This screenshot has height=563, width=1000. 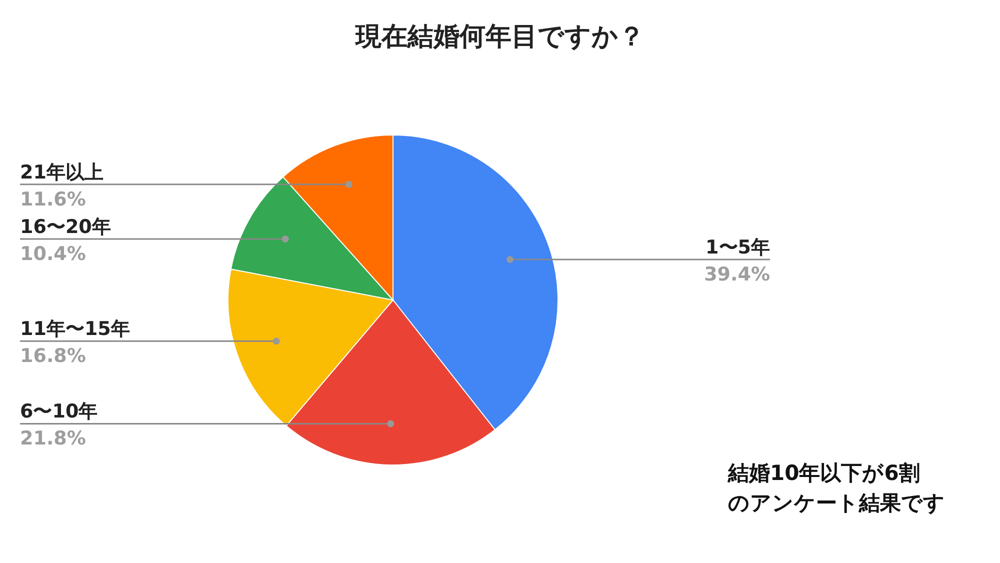 What do you see at coordinates (59, 411) in the screenshot?
I see `slice-label: 6〜10年` at bounding box center [59, 411].